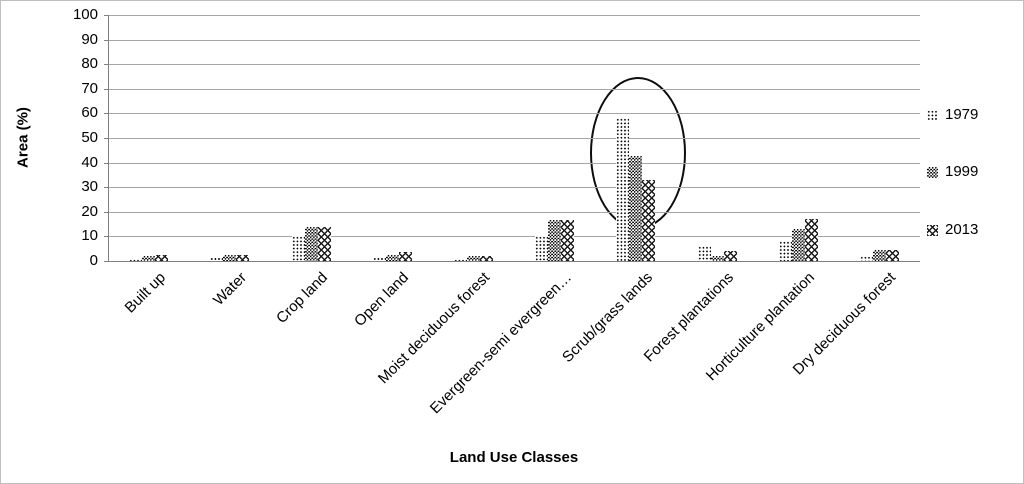  Describe the element at coordinates (23, 137) in the screenshot. I see `y-axis-title: Area (%)` at that location.